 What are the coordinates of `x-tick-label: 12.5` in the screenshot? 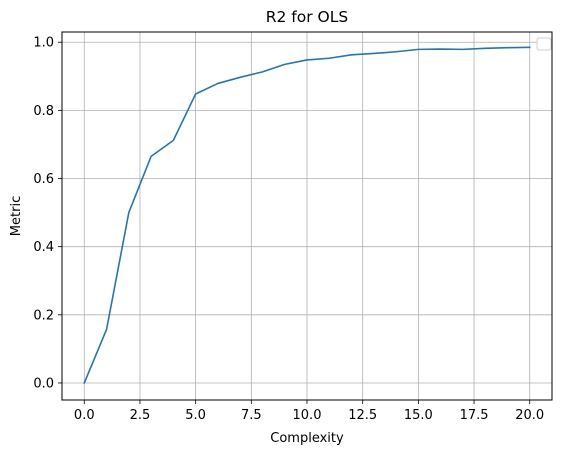 It's located at (362, 415).